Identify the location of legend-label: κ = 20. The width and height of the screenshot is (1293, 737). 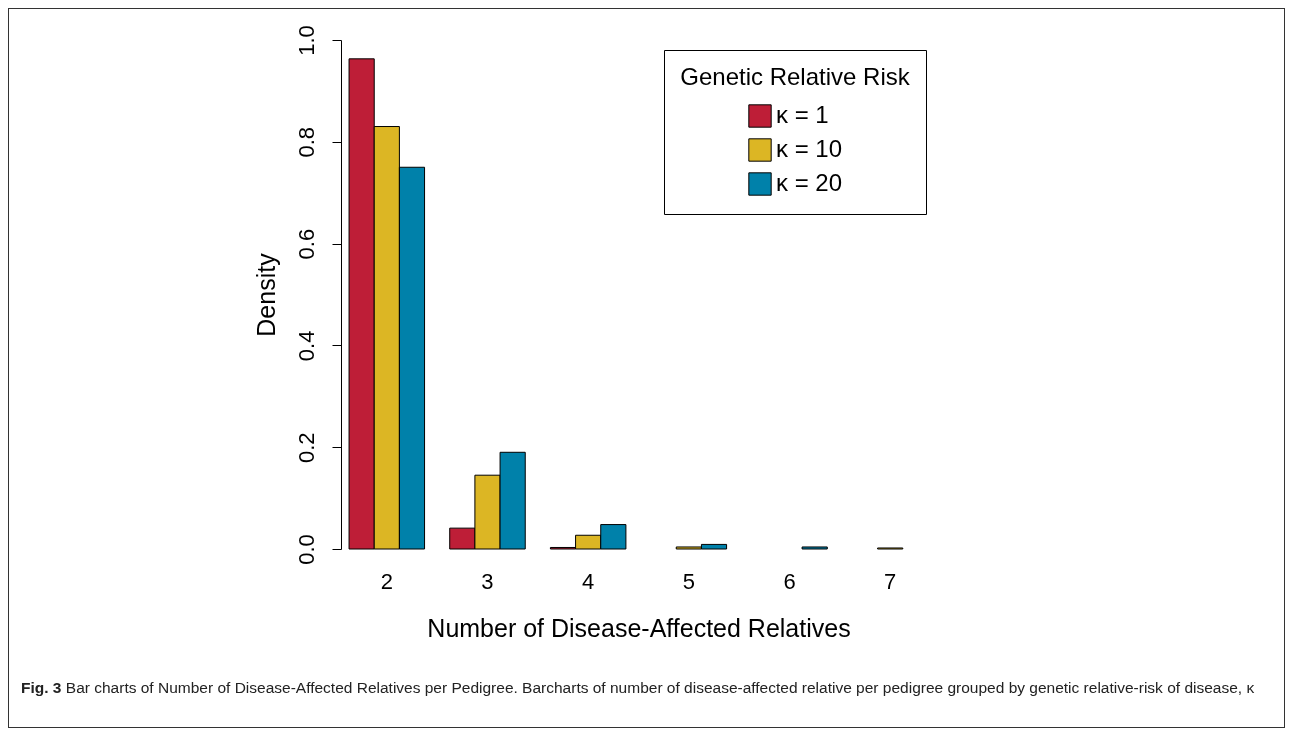
(809, 182).